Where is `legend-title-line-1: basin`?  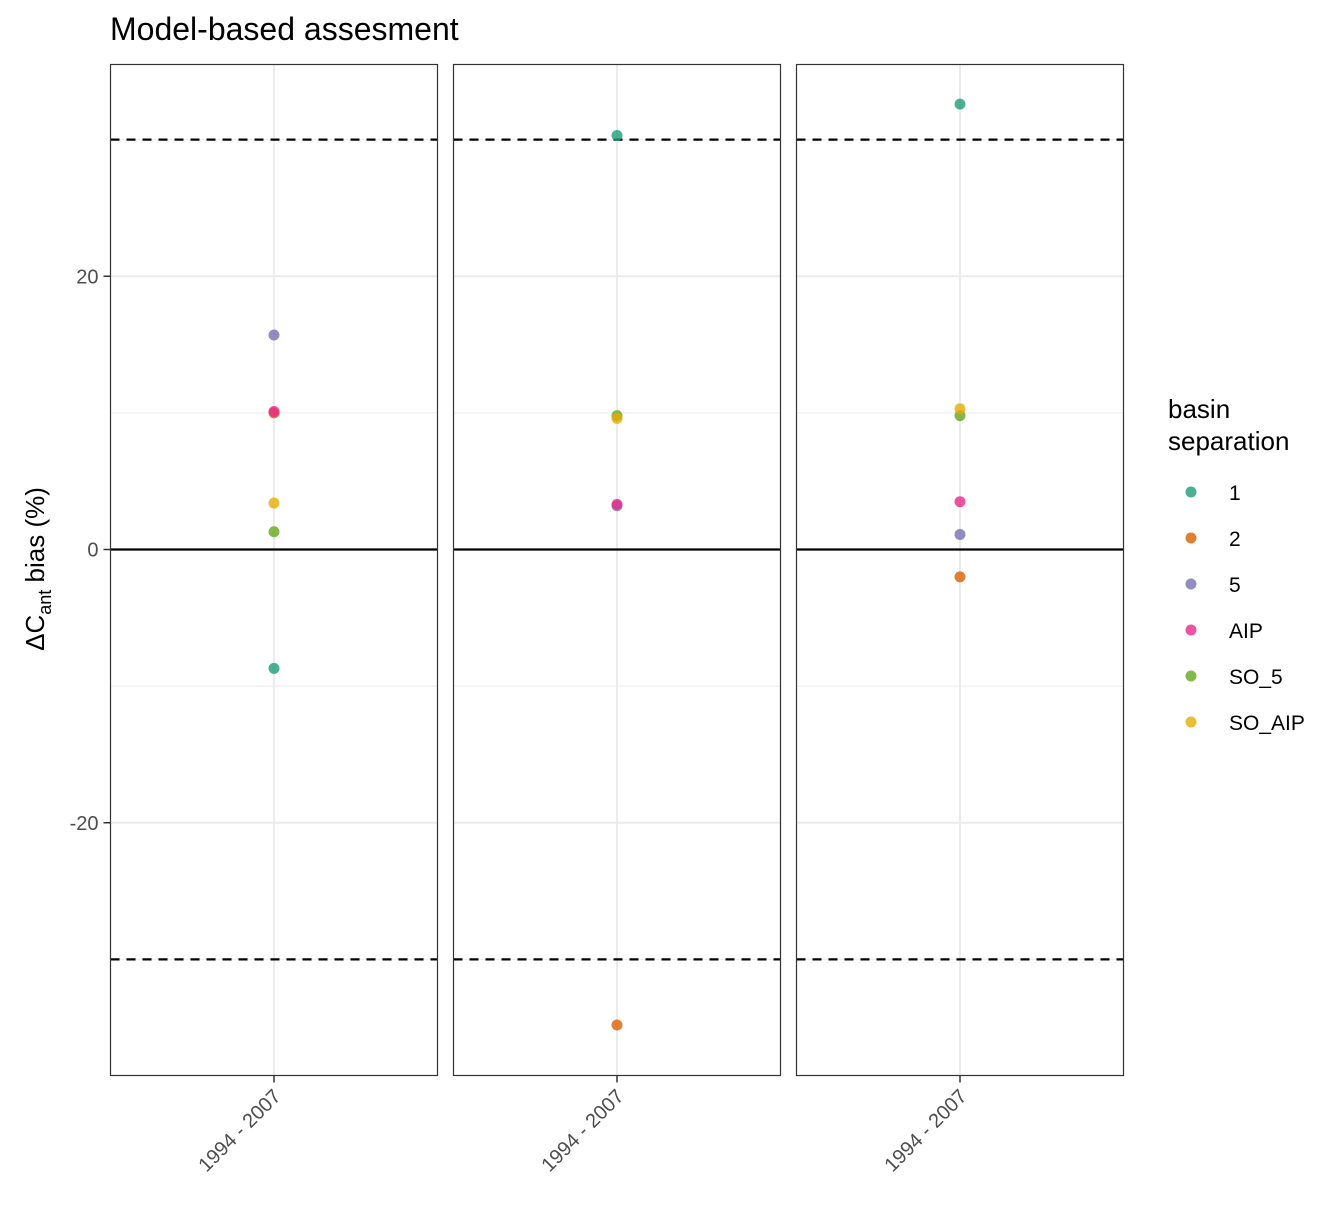
legend-title-line-1: basin is located at coordinates (1199, 409).